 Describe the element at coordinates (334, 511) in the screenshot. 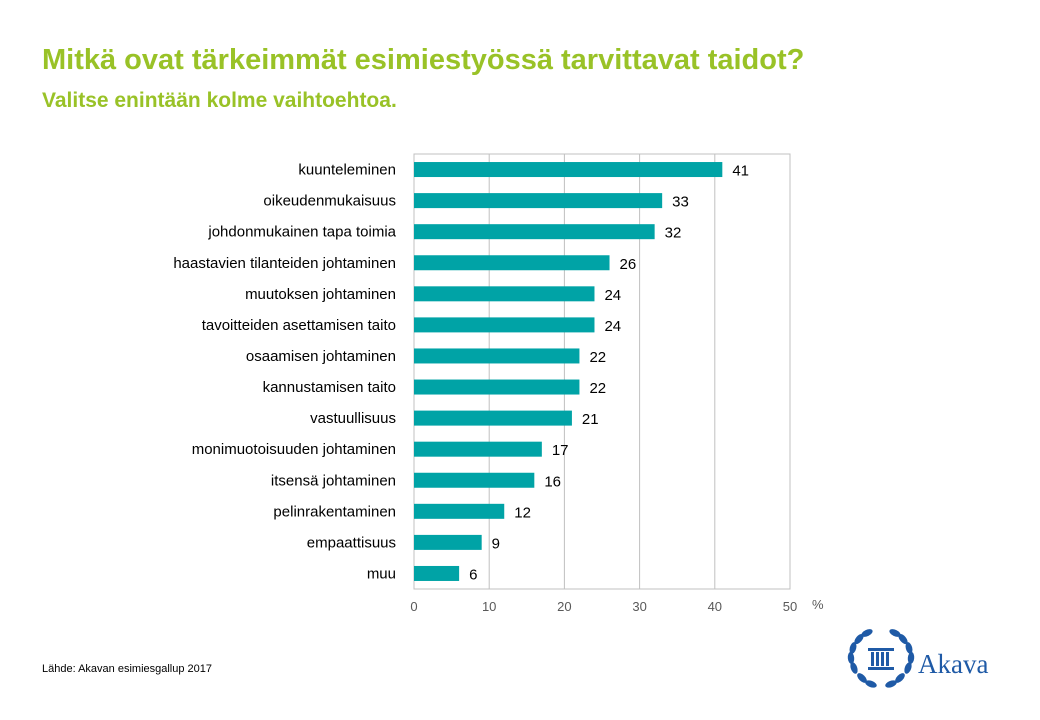

I see `category-label: pelinrakentaminen` at that location.